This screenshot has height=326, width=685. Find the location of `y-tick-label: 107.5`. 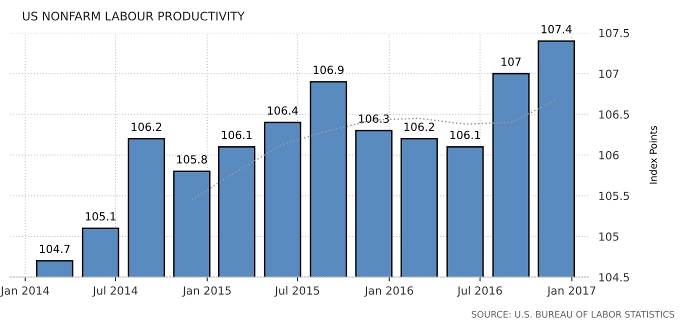

y-tick-label: 107.5 is located at coordinates (614, 33).